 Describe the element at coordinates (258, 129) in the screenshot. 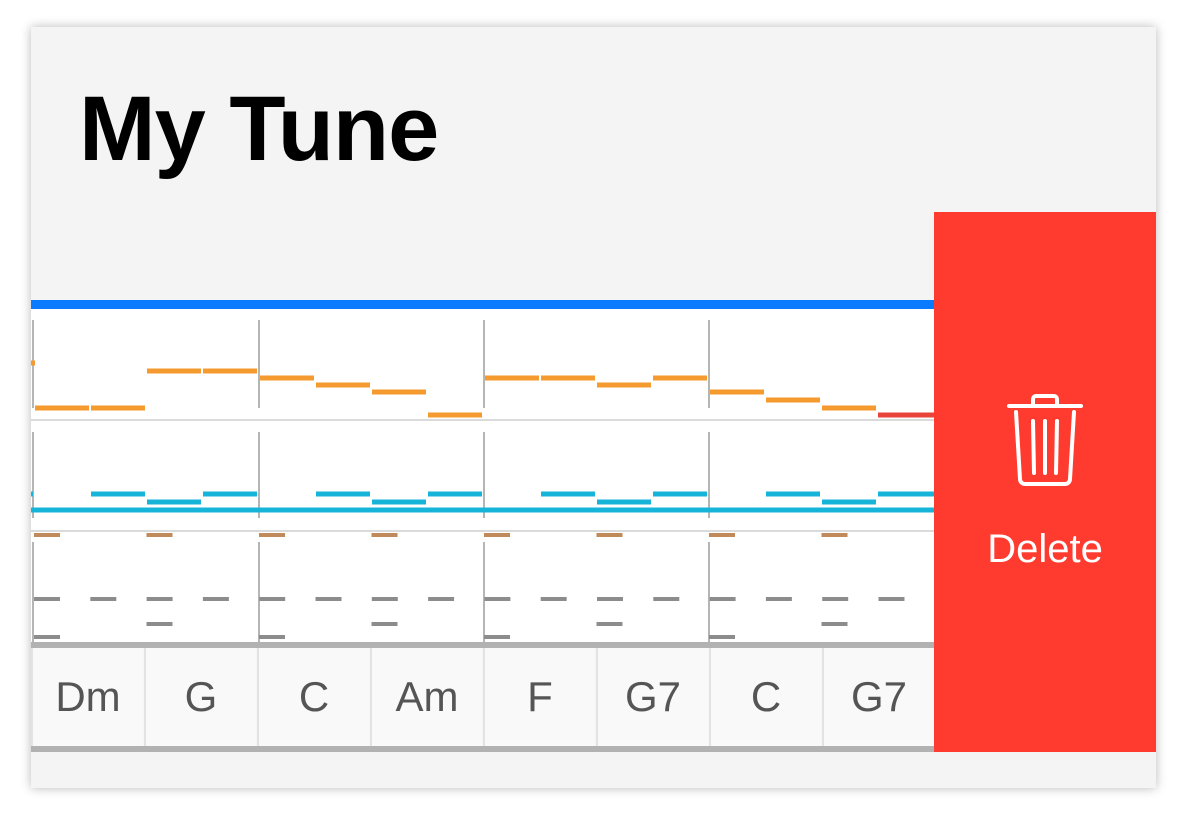

I see `tune-title: My Tune` at that location.